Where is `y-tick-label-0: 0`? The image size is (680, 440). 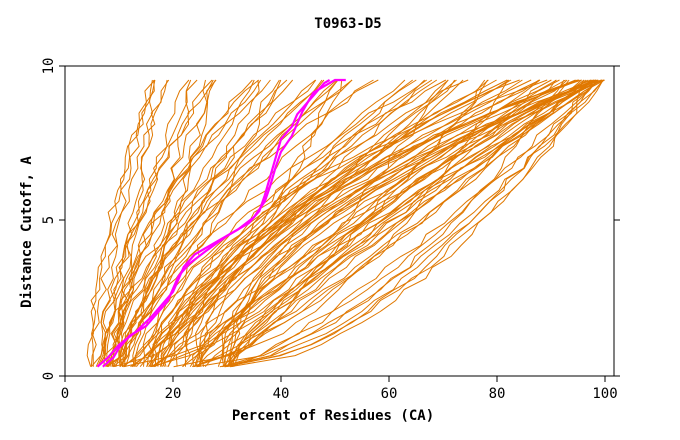 y-tick-label-0: 0 is located at coordinates (49, 376).